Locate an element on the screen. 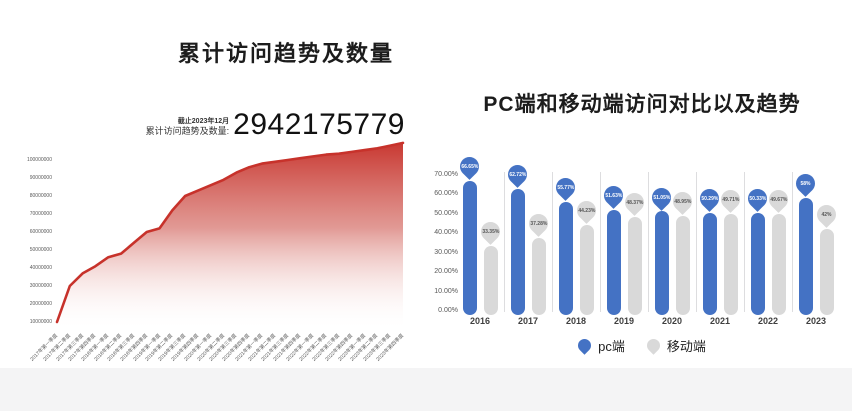  mobile-bubble-2016: 33.35% is located at coordinates (490, 231).